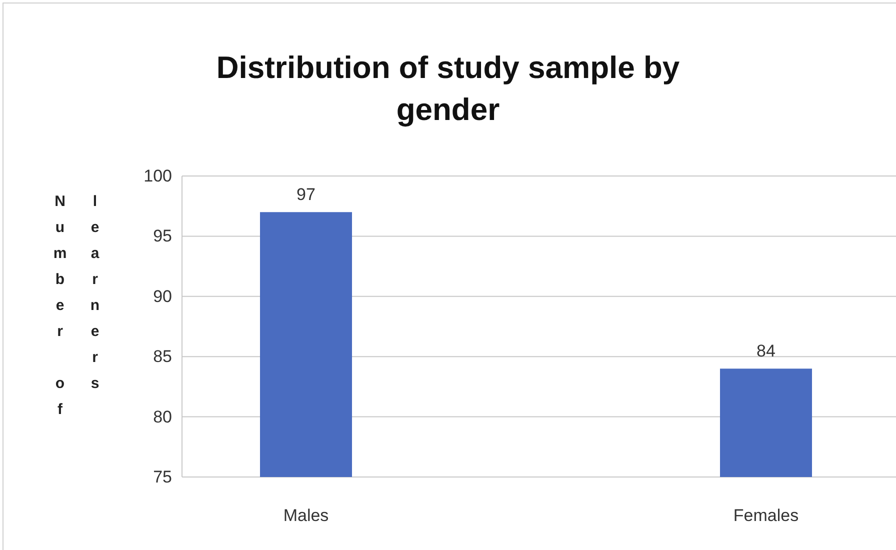 The width and height of the screenshot is (896, 550). Describe the element at coordinates (162, 416) in the screenshot. I see `y-tick-label: 80` at that location.